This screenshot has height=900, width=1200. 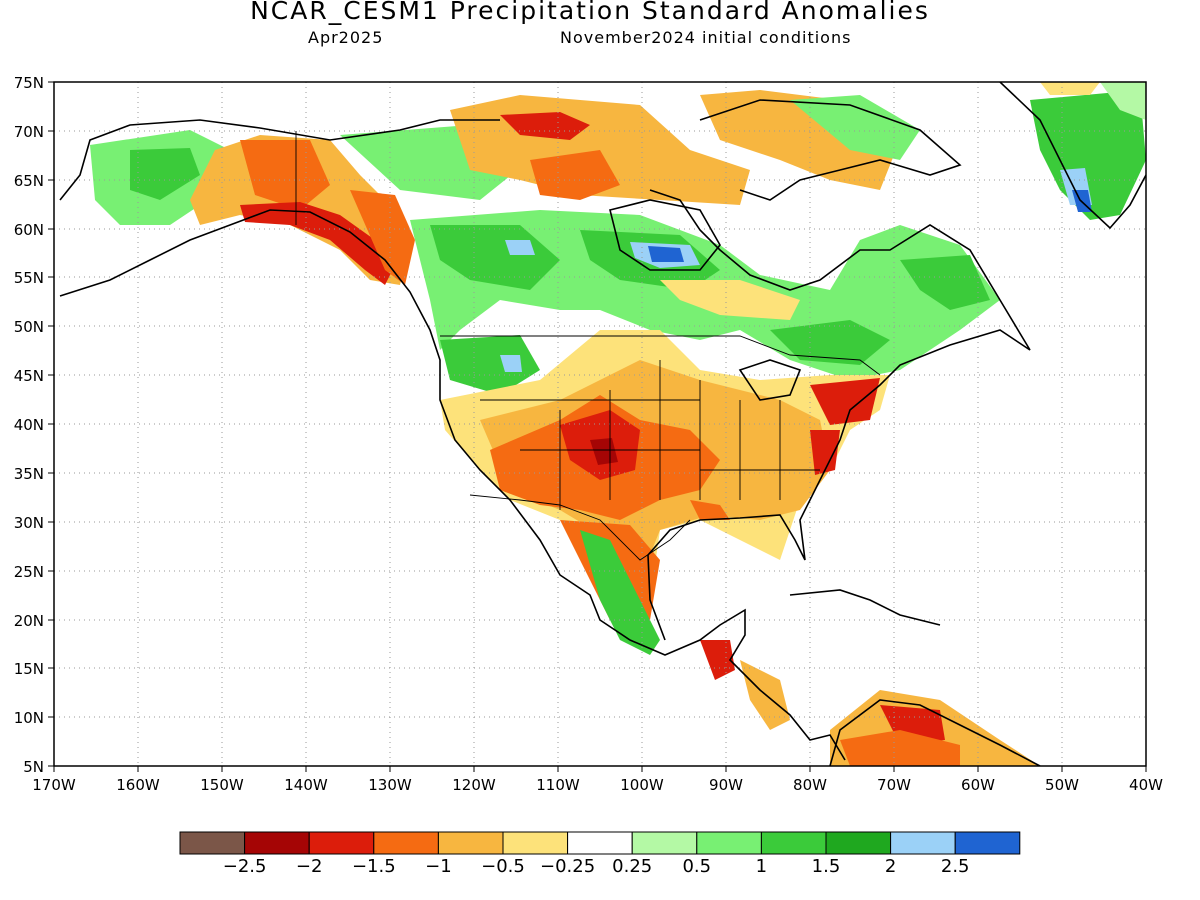 What do you see at coordinates (730, 300) in the screenshot?
I see `ontario-orange-region` at bounding box center [730, 300].